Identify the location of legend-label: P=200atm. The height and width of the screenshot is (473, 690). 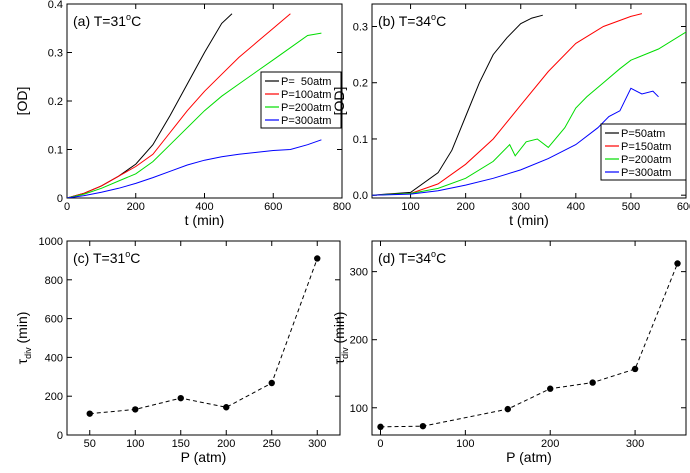
(306, 108).